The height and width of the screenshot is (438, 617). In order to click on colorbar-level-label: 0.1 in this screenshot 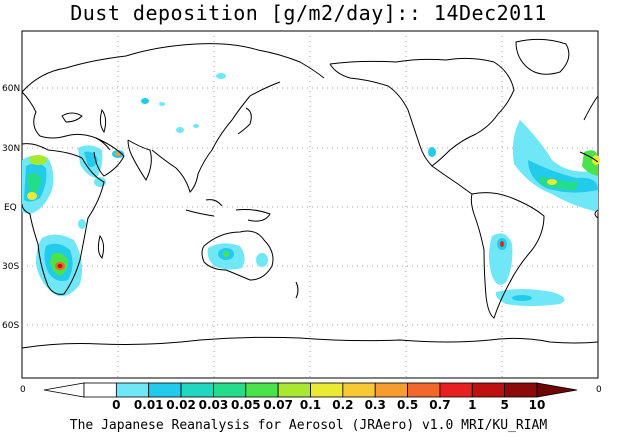, I will do `click(310, 405)`.